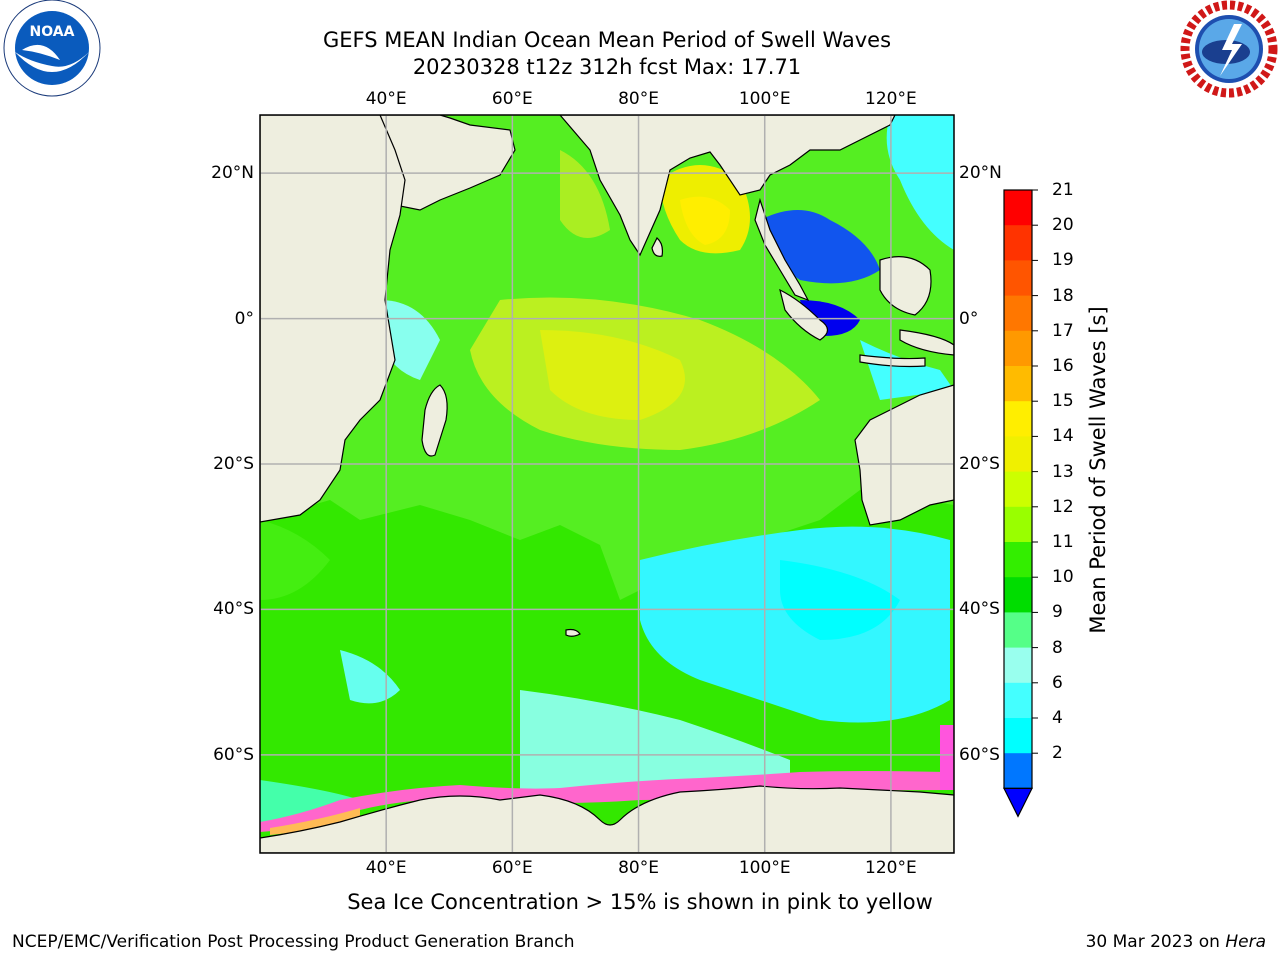 This screenshot has height=960, width=1280. I want to click on left-lat-label: 20°N, so click(232, 173).